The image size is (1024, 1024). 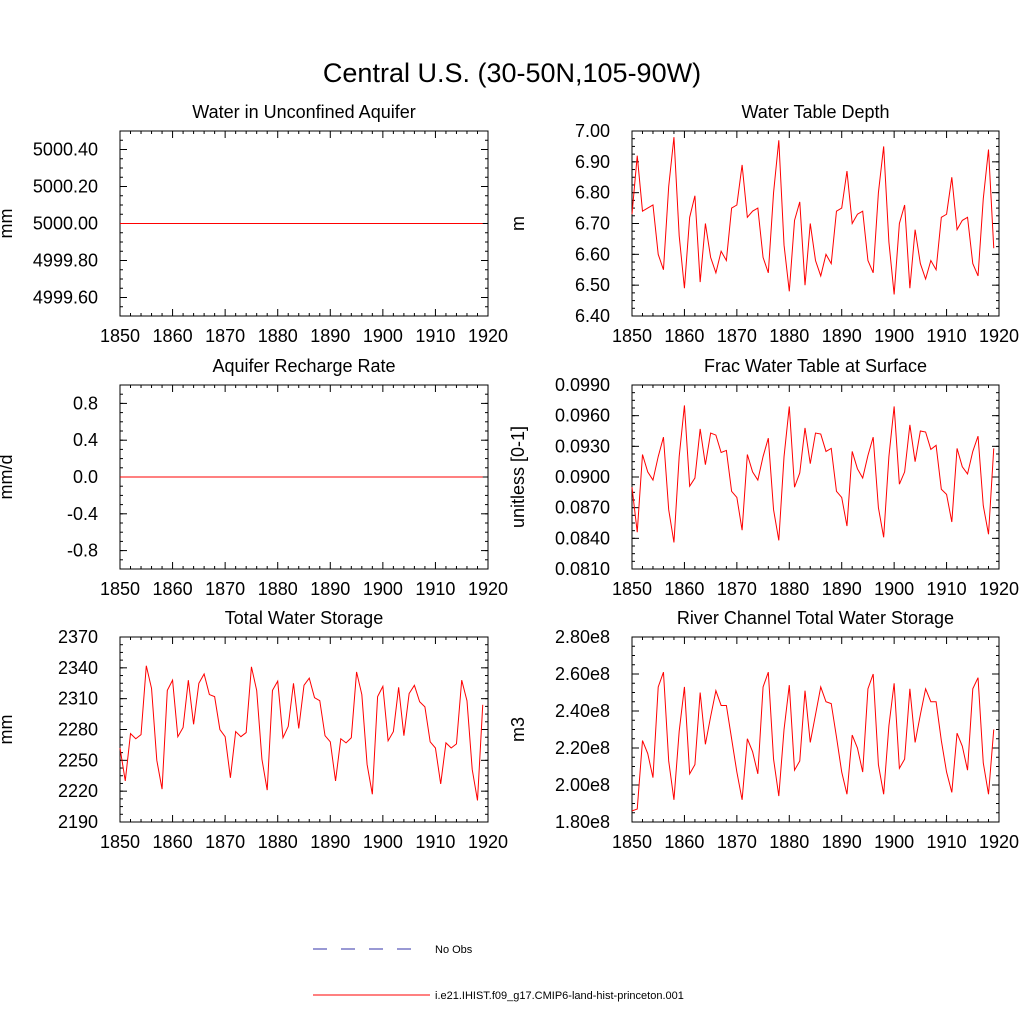 What do you see at coordinates (582, 785) in the screenshot?
I see `y-tick-label: 2.00e8` at bounding box center [582, 785].